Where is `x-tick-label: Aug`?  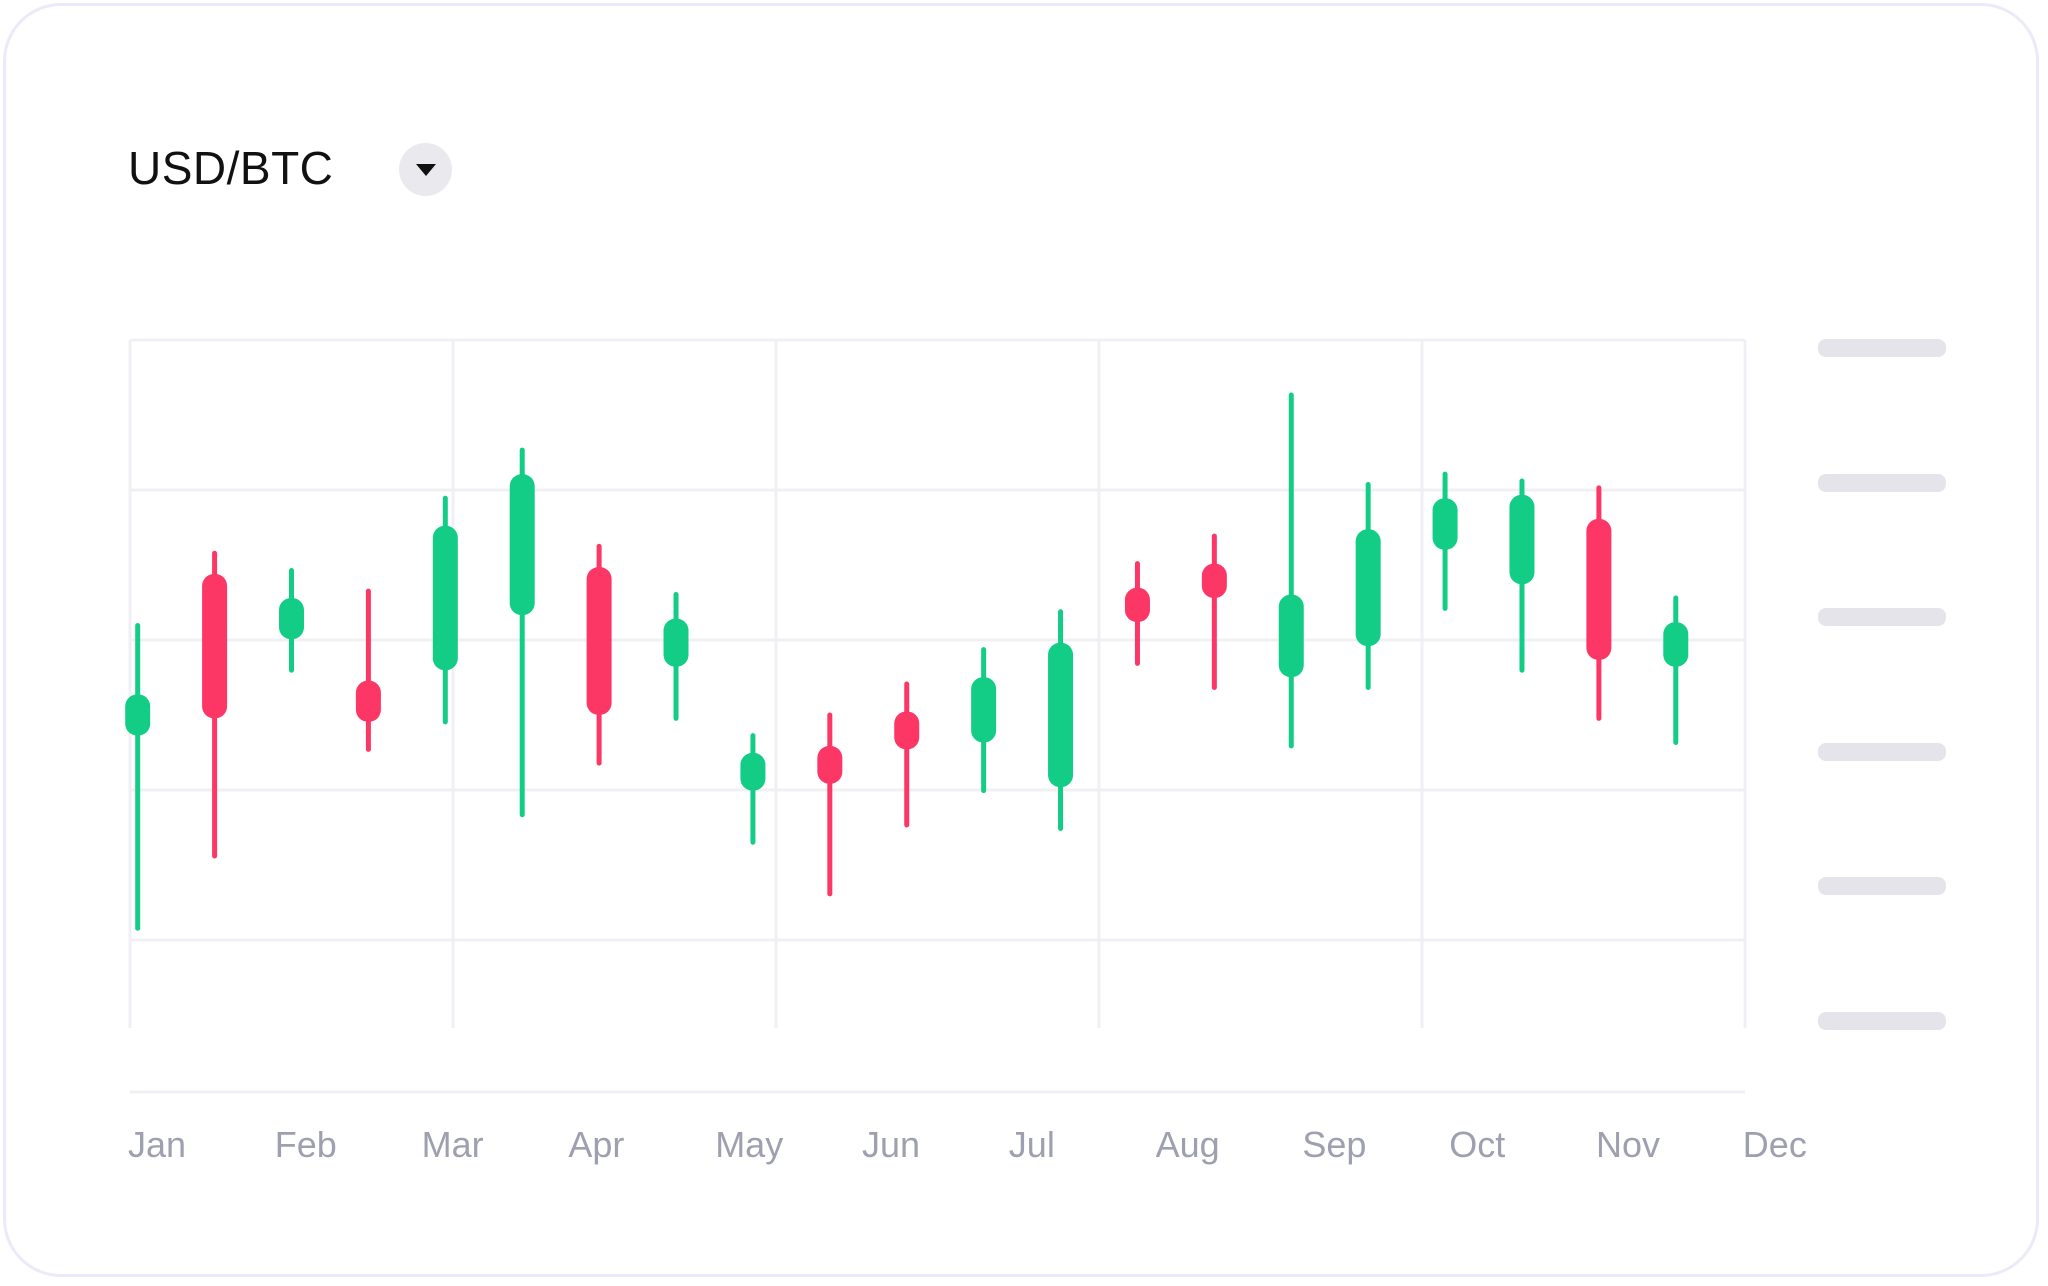 x-tick-label: Aug is located at coordinates (1188, 1144).